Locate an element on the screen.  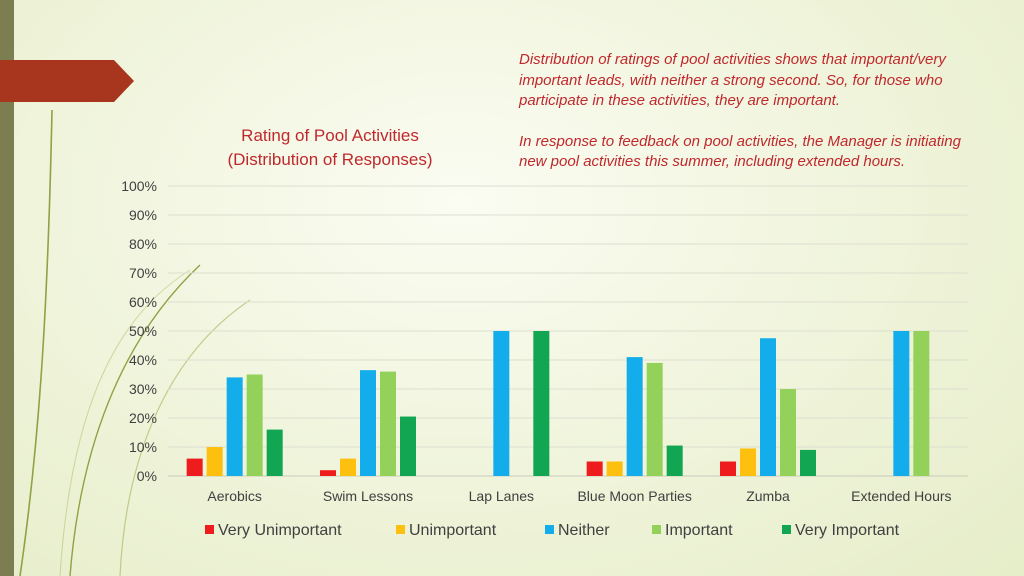
y-tick-label: 20% is located at coordinates (143, 418).